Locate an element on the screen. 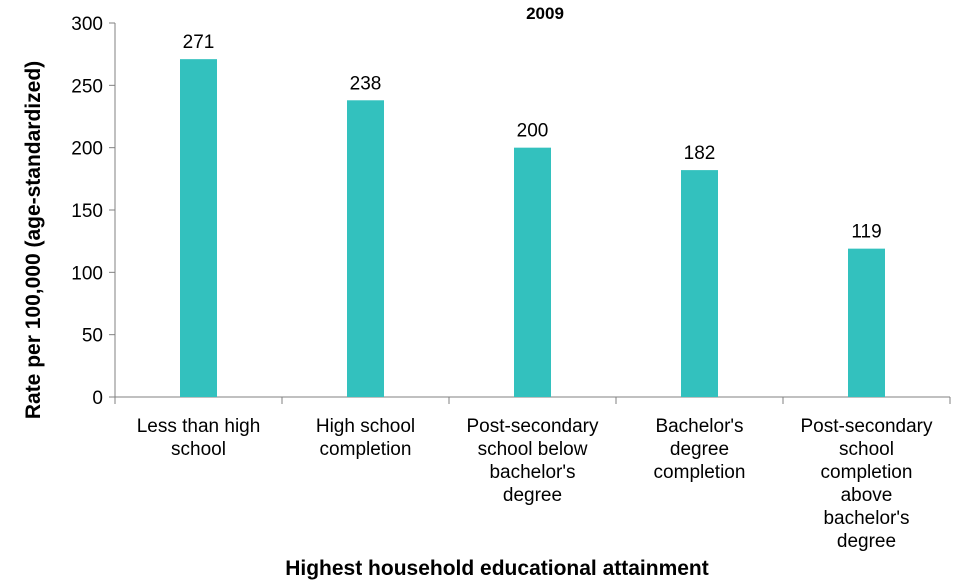 The image size is (961, 580). y-tick-label: 250 is located at coordinates (87, 86).